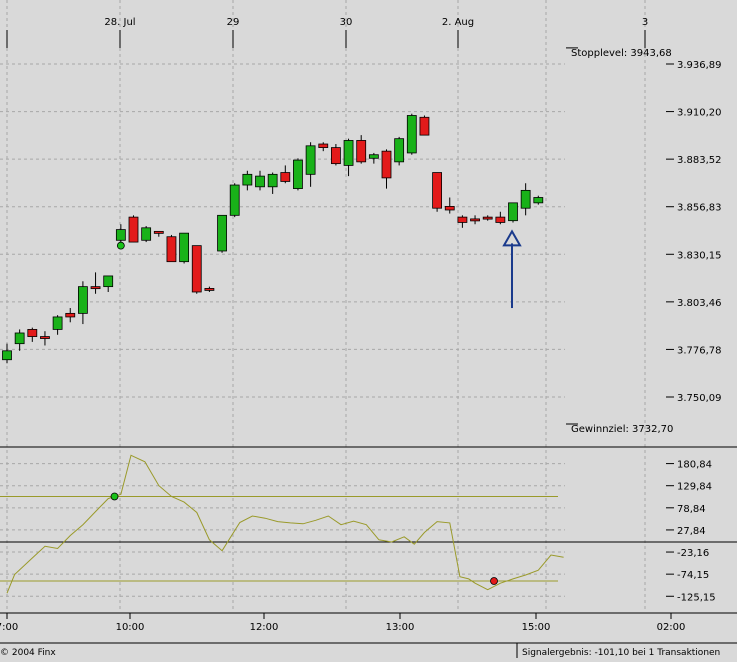 The width and height of the screenshot is (737, 662). I want to click on date-tick-label: 30, so click(346, 22).